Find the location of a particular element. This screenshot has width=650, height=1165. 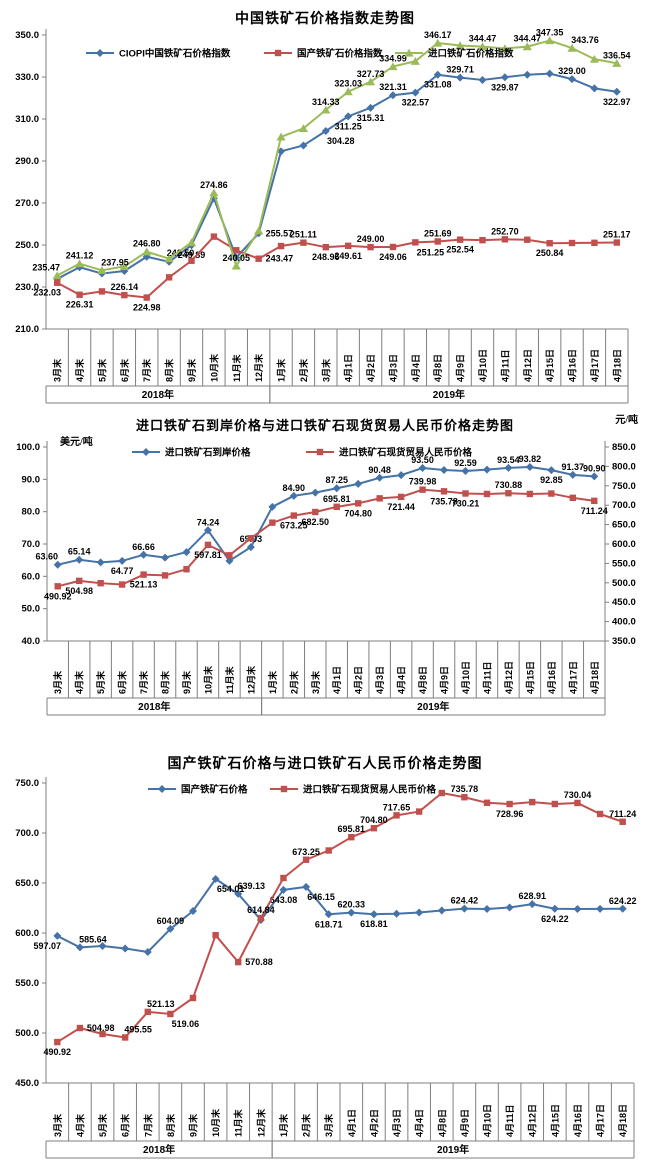

svg-text: 4月16日 is located at coordinates (552, 677).